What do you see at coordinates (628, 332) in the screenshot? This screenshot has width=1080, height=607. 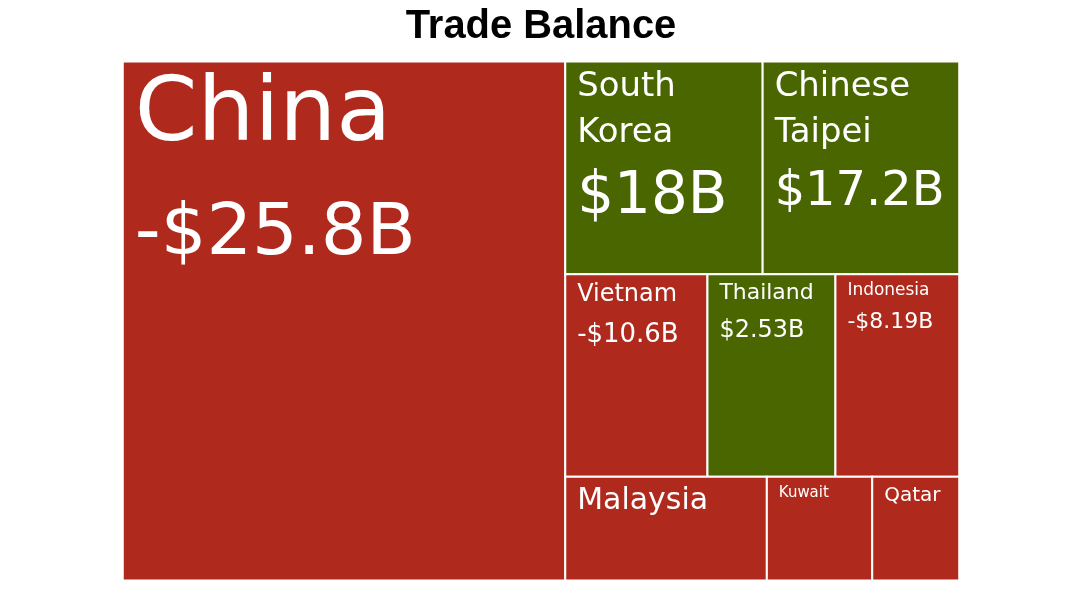 I see `data-label: -$10.6B` at bounding box center [628, 332].